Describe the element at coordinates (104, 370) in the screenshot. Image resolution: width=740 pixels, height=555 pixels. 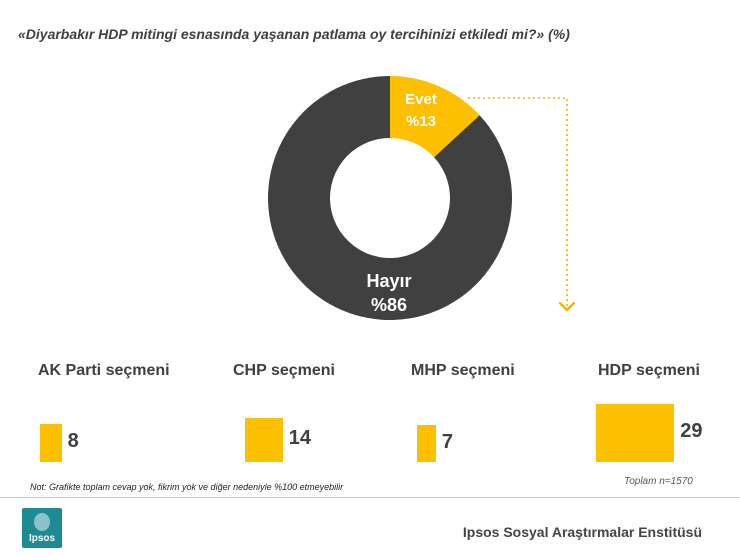
I see `group-label-ak-parti: AK Parti seçmeni` at that location.